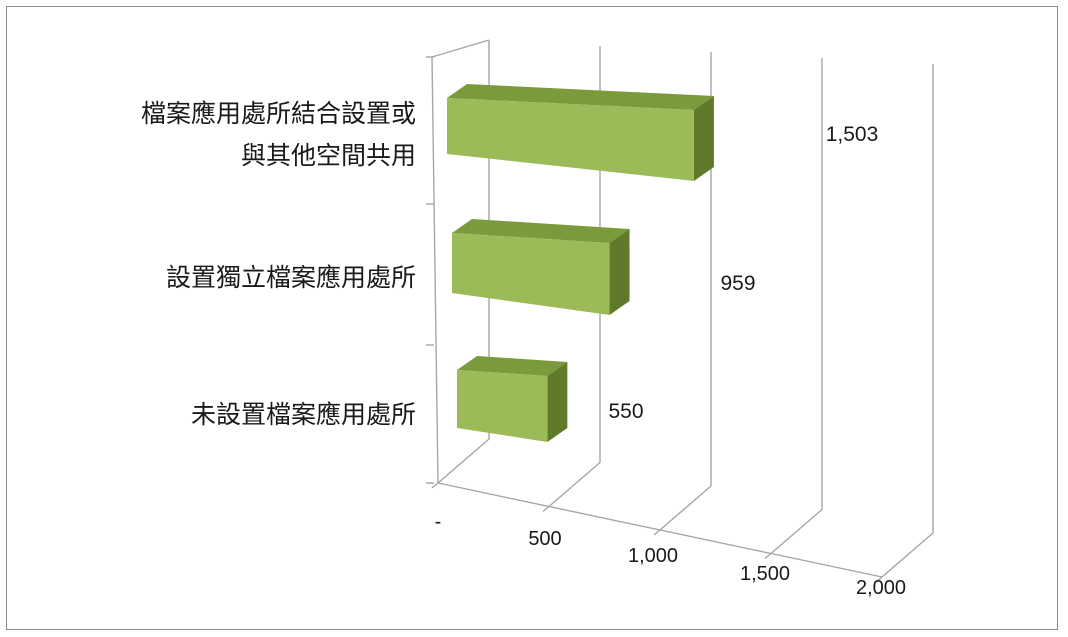 This screenshot has height=637, width=1068. What do you see at coordinates (625, 411) in the screenshot?
I see `data-label: 550` at bounding box center [625, 411].